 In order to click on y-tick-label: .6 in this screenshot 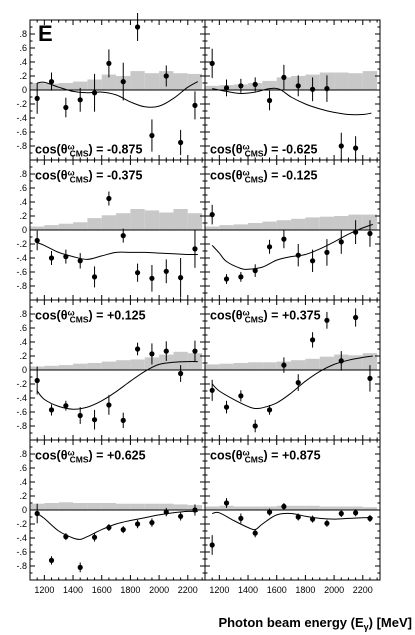, I will do `click(23, 328)`.